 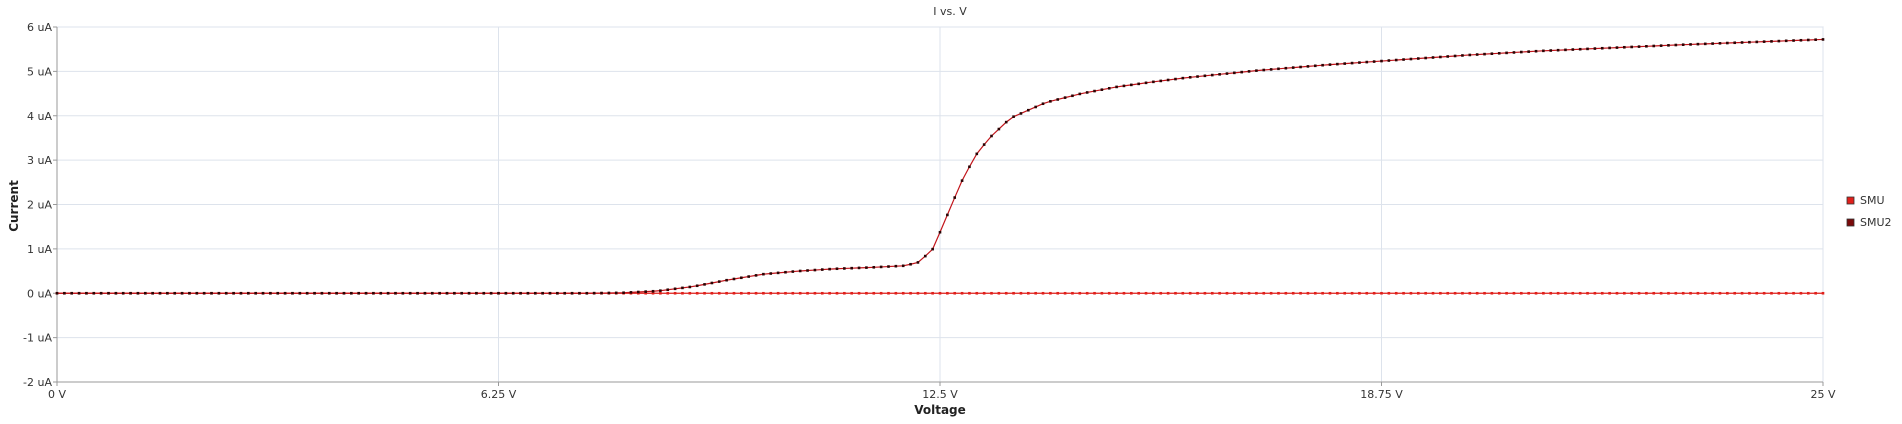 I want to click on y-tick-label: 0 uA, so click(x=39, y=293).